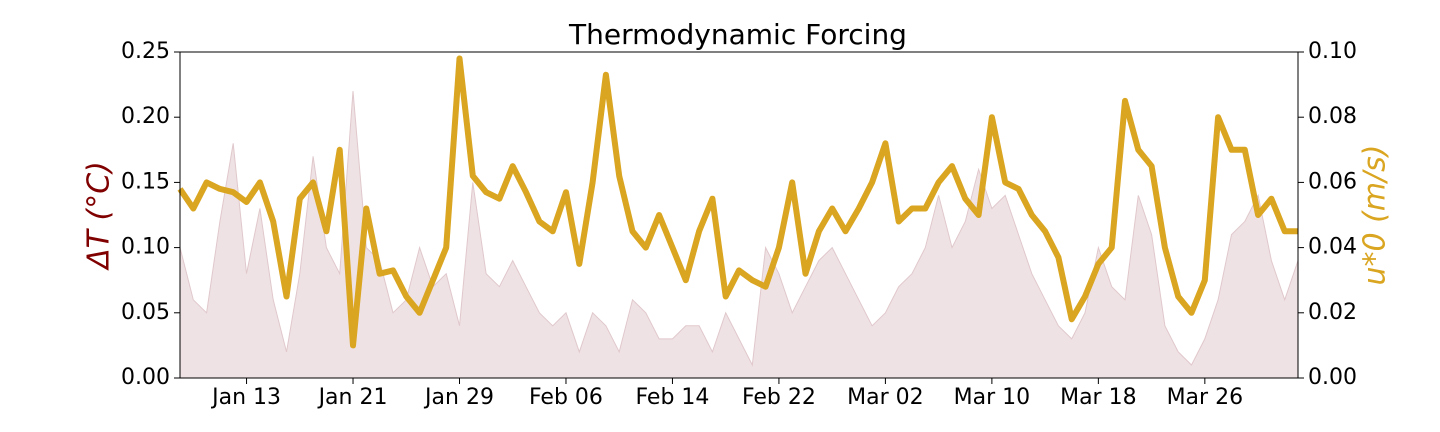 This screenshot has height=432, width=1440. Describe the element at coordinates (1332, 377) in the screenshot. I see `y2-tick-label: 0.00` at that location.